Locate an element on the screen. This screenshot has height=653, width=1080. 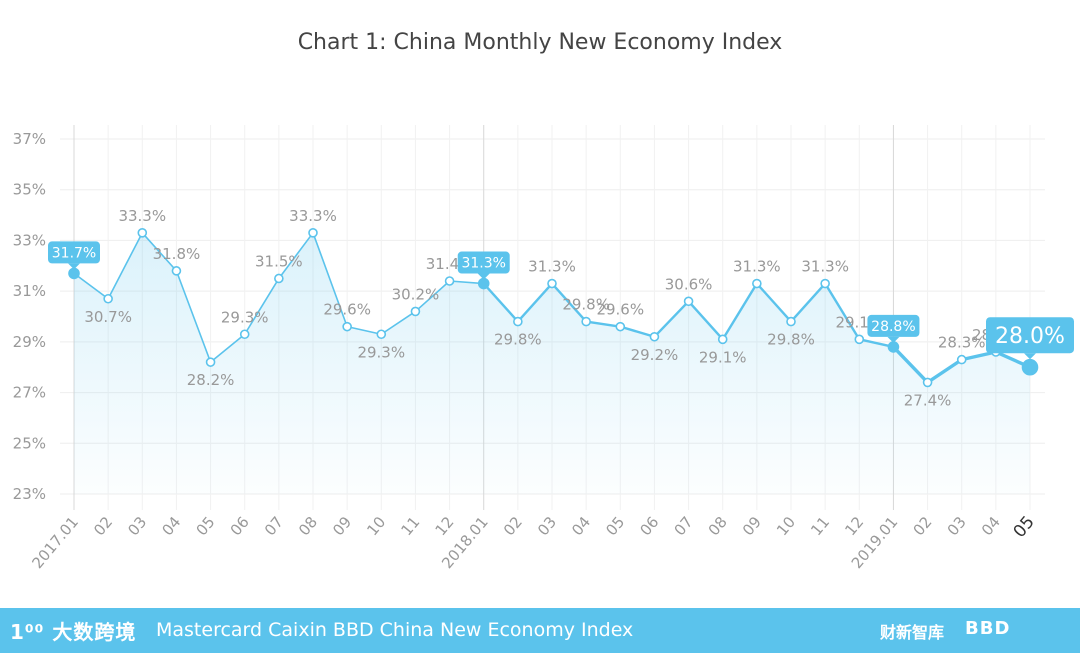
x-tick-label: 08 is located at coordinates (718, 526).